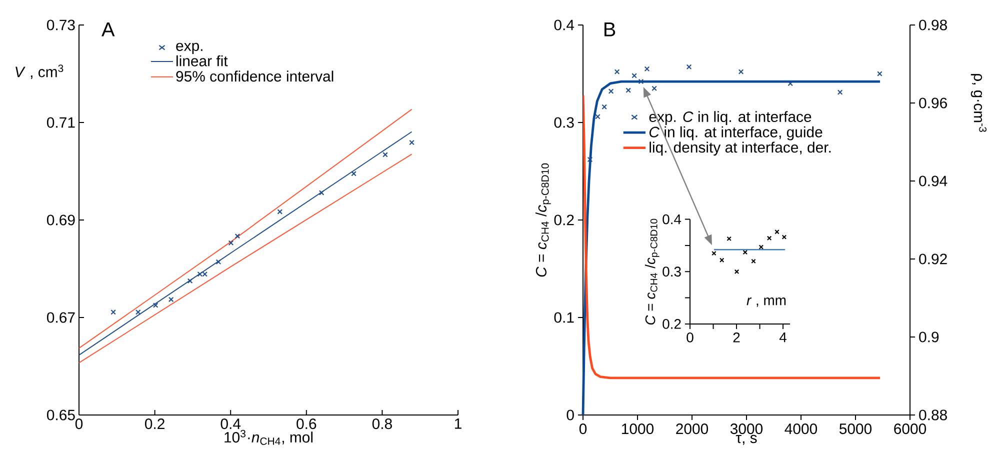  I want to click on x-tick-label: 4000, so click(801, 429).